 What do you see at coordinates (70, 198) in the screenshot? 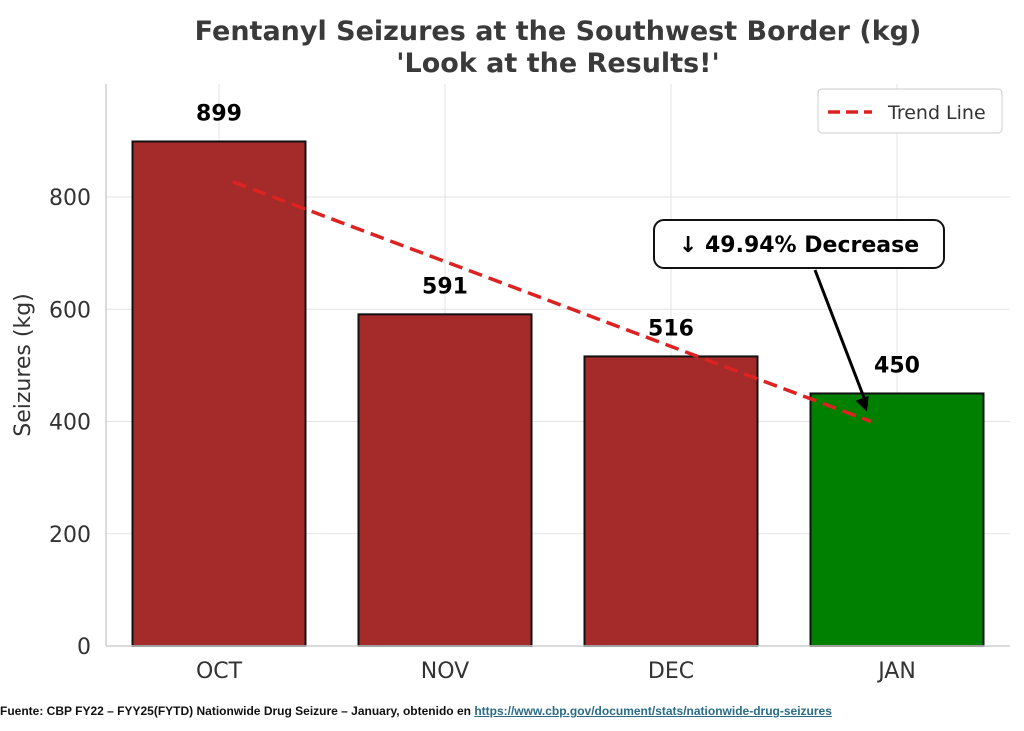
I see `y-tick-label: 800` at bounding box center [70, 198].